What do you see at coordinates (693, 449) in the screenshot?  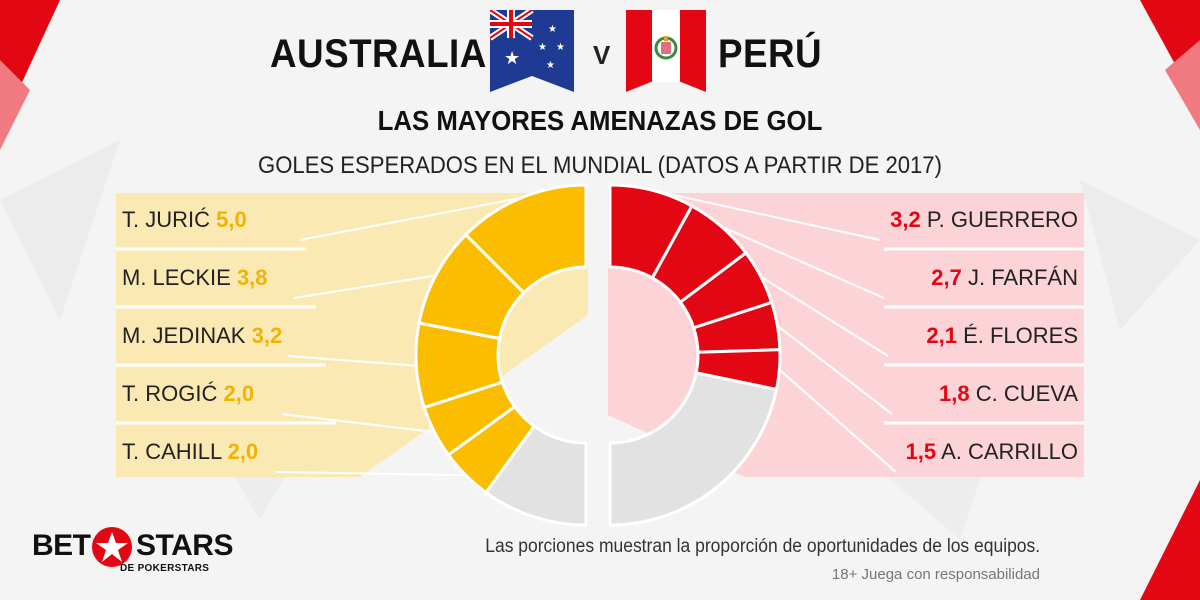 I see `peru-slice-rest` at bounding box center [693, 449].